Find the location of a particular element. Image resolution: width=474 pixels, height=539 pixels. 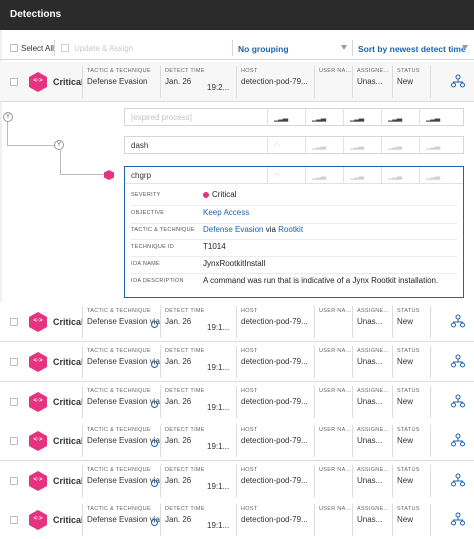

detail-label: OBJECTIVE is located at coordinates (148, 213).